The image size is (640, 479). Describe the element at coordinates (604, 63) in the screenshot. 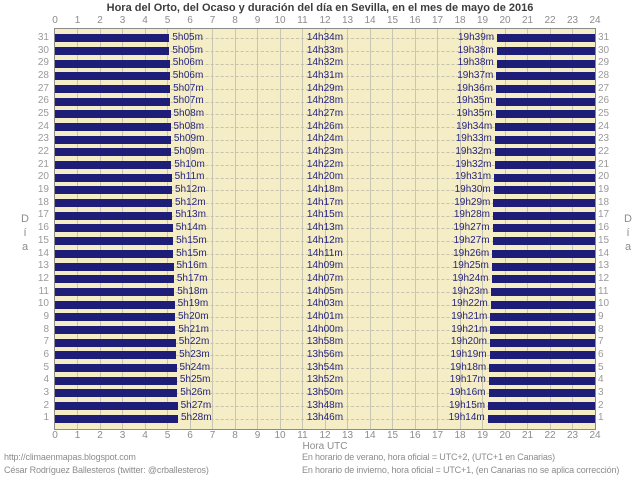

I see `day-number-right: 29` at that location.